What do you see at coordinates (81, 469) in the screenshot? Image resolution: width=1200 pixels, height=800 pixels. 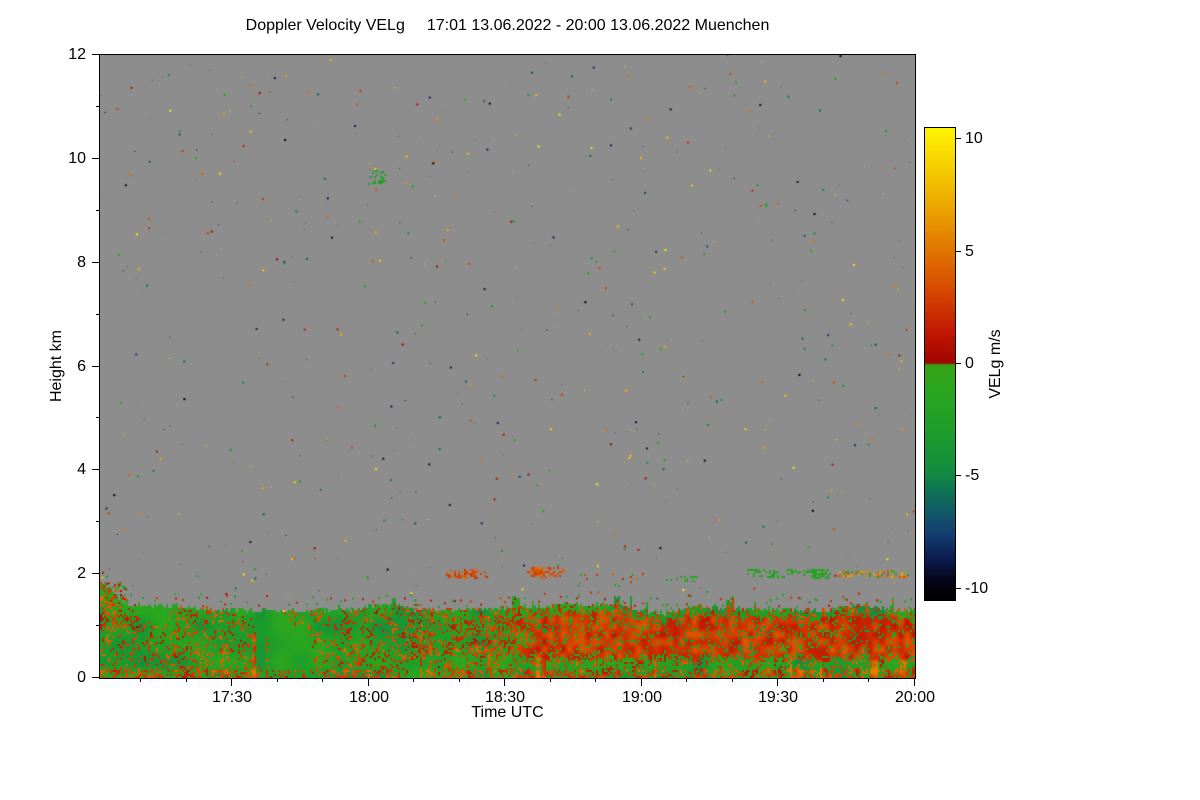 I see `y-tick-label: 4` at bounding box center [81, 469].